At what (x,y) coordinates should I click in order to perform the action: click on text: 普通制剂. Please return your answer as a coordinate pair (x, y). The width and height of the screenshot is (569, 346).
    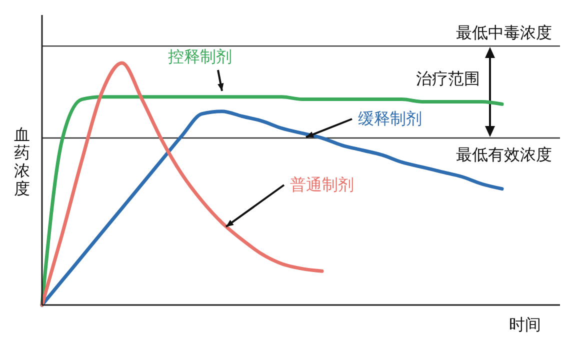
    Looking at the image, I should click on (322, 184).